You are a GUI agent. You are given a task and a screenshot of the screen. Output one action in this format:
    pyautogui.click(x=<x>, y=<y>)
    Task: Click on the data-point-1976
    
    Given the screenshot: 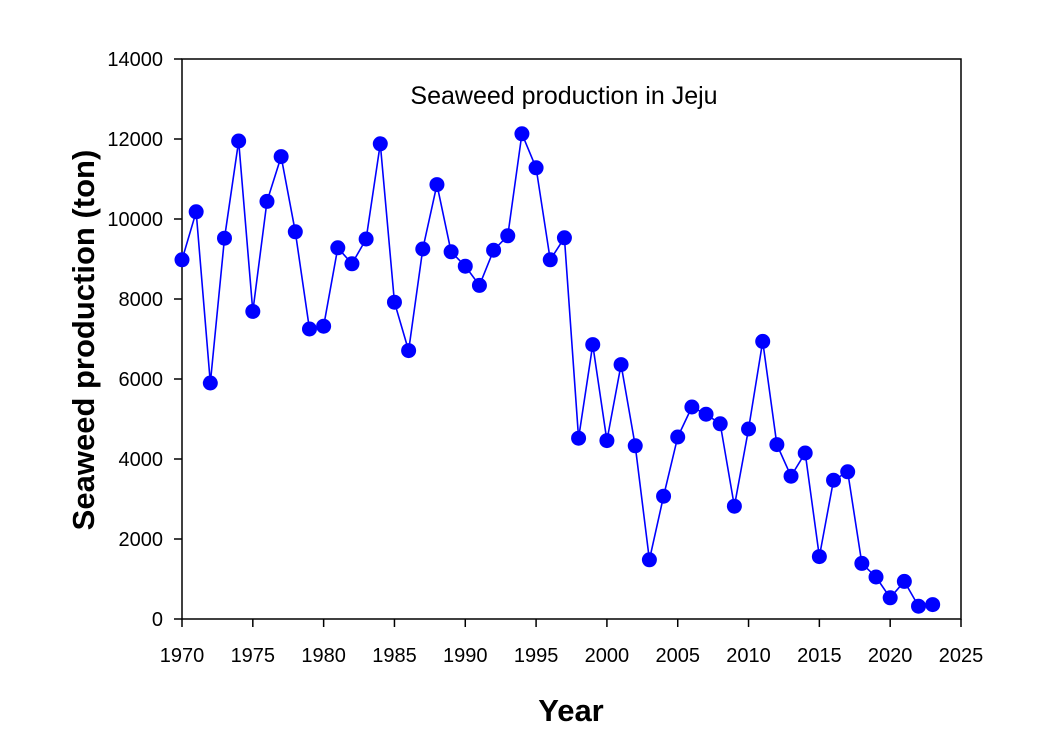 What is the action you would take?
    pyautogui.click(x=267, y=201)
    